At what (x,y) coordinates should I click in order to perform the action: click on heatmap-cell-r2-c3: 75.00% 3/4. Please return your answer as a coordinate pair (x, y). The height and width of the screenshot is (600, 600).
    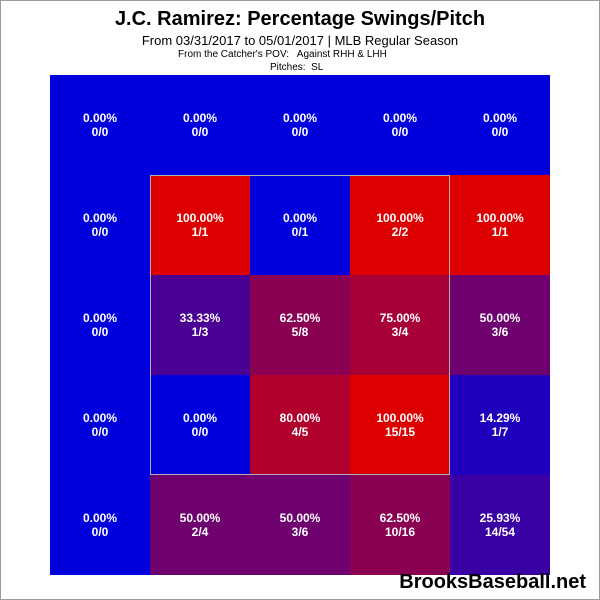
    Looking at the image, I should click on (400, 325).